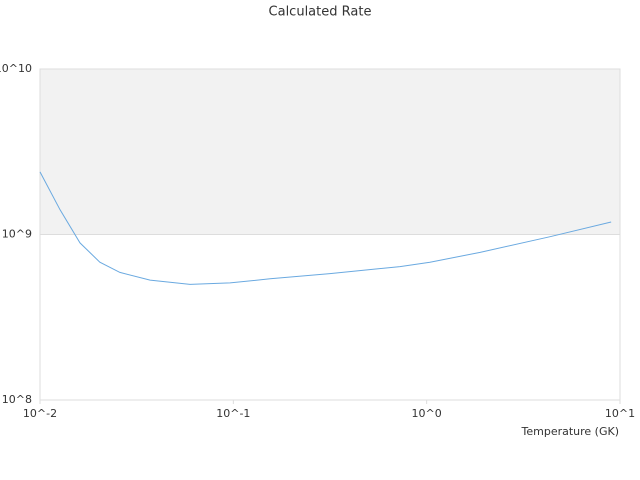 The width and height of the screenshot is (640, 480). I want to click on x-tick-label: 10^0, so click(427, 413).